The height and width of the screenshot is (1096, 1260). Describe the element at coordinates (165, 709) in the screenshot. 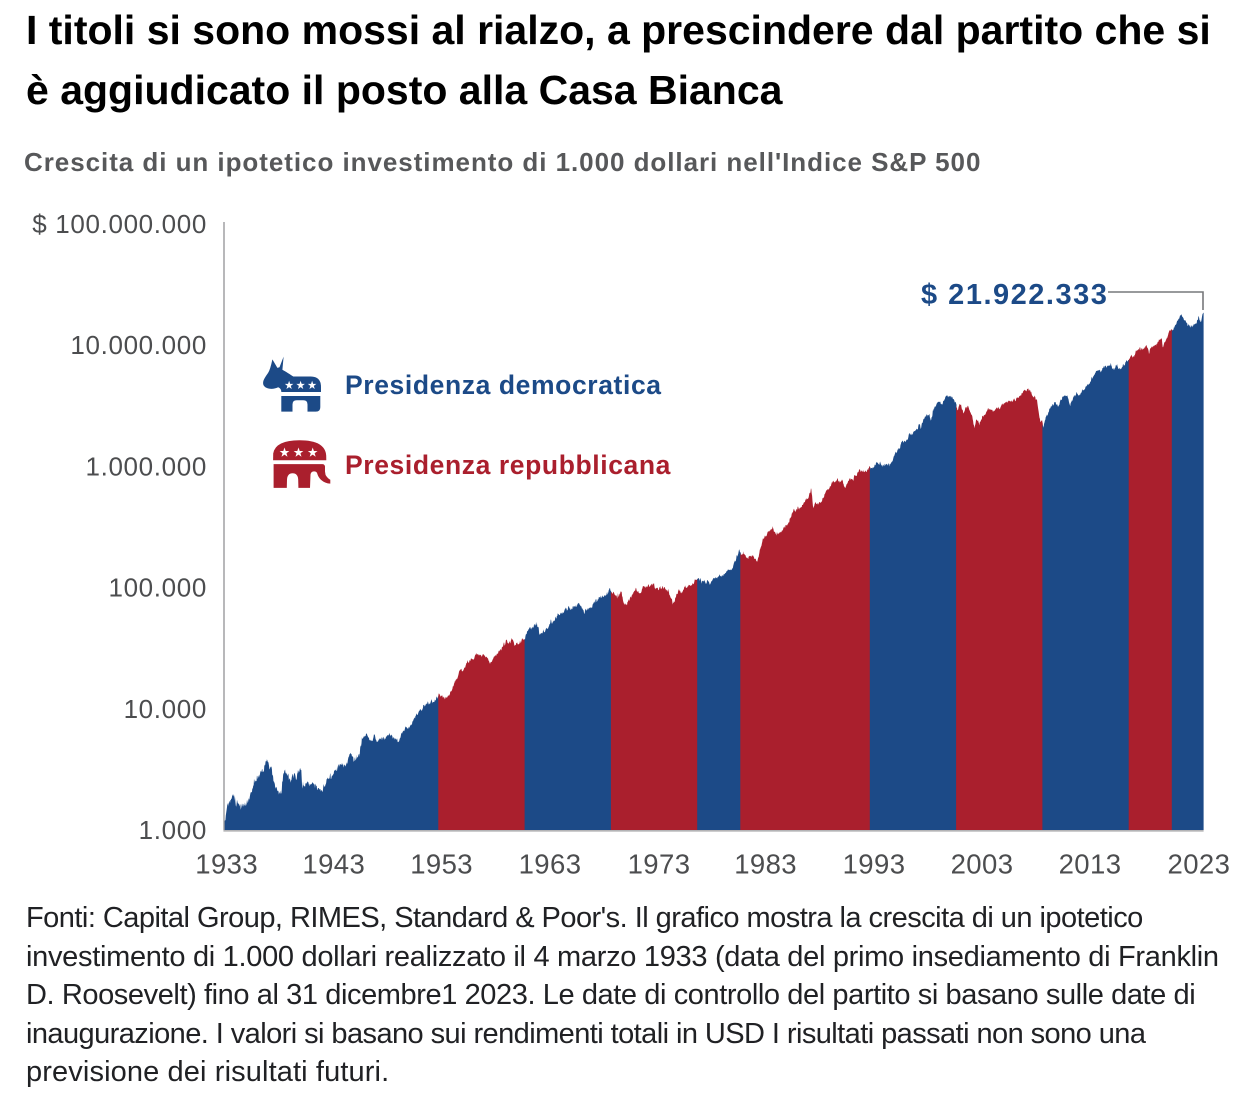

I see `svg-text: 10.000` at that location.